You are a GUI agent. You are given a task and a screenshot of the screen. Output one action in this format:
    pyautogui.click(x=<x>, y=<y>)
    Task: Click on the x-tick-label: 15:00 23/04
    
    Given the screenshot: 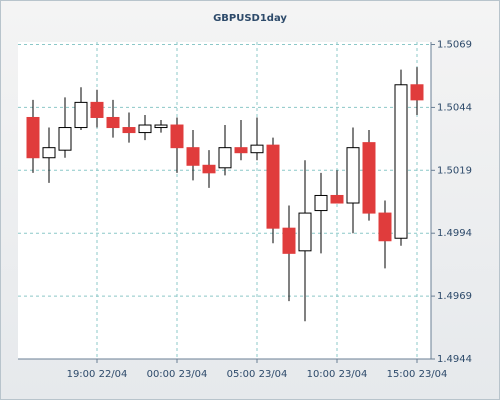 What is the action you would take?
    pyautogui.click(x=417, y=374)
    